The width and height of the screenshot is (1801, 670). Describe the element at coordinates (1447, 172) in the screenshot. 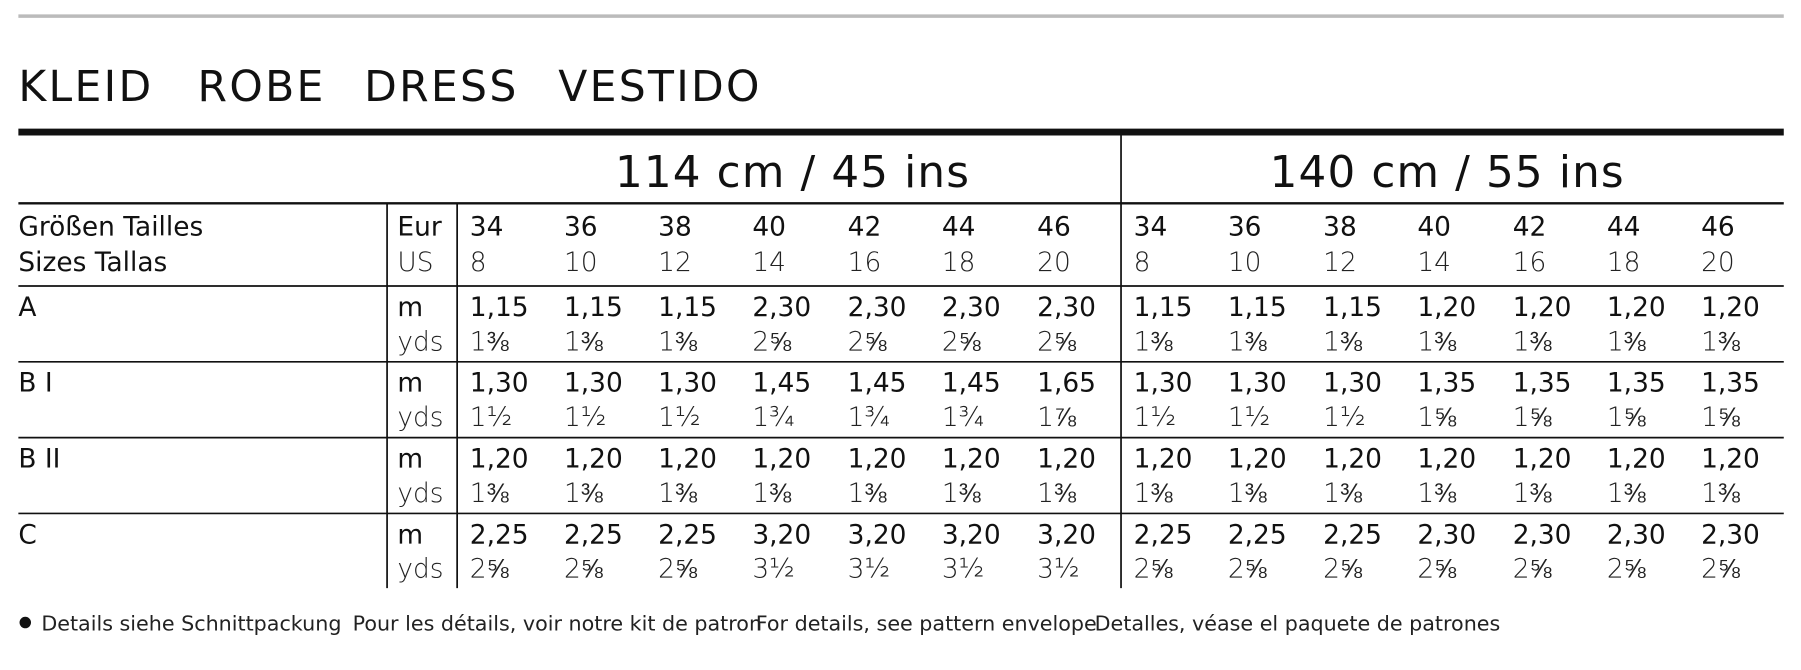

I see `width-header: 140 cm / 55 ins` at that location.